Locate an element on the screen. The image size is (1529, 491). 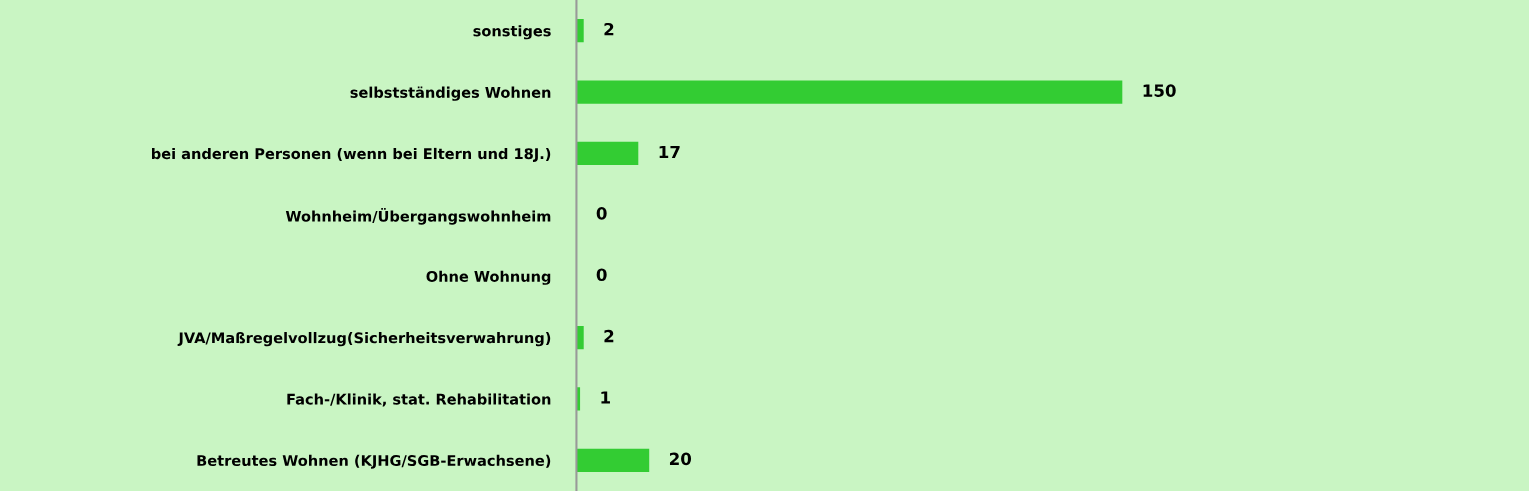
data-label: 1 is located at coordinates (605, 397).